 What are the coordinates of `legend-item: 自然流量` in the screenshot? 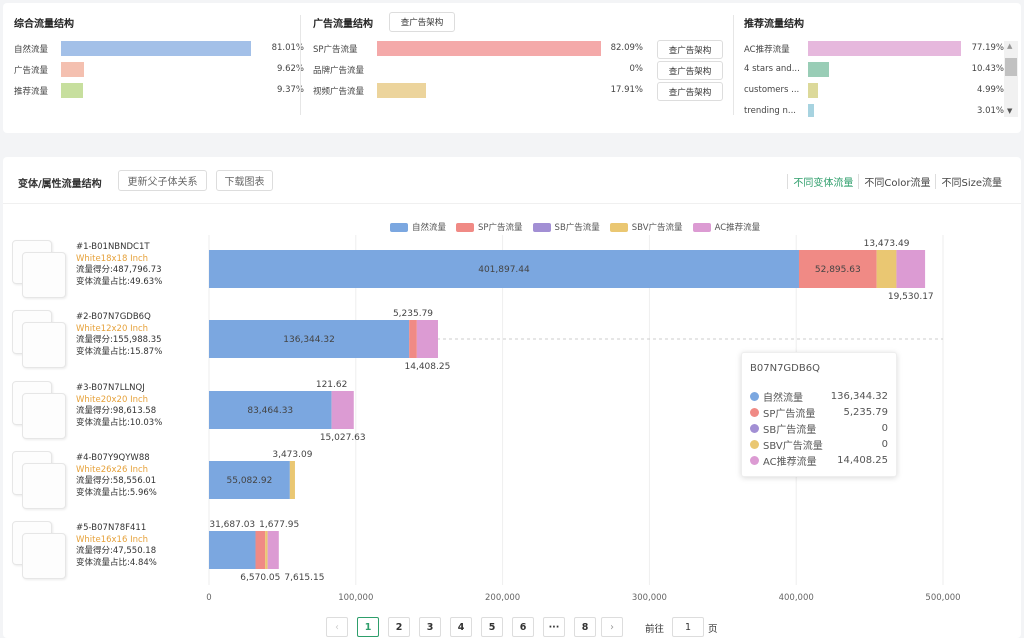 It's located at (418, 227).